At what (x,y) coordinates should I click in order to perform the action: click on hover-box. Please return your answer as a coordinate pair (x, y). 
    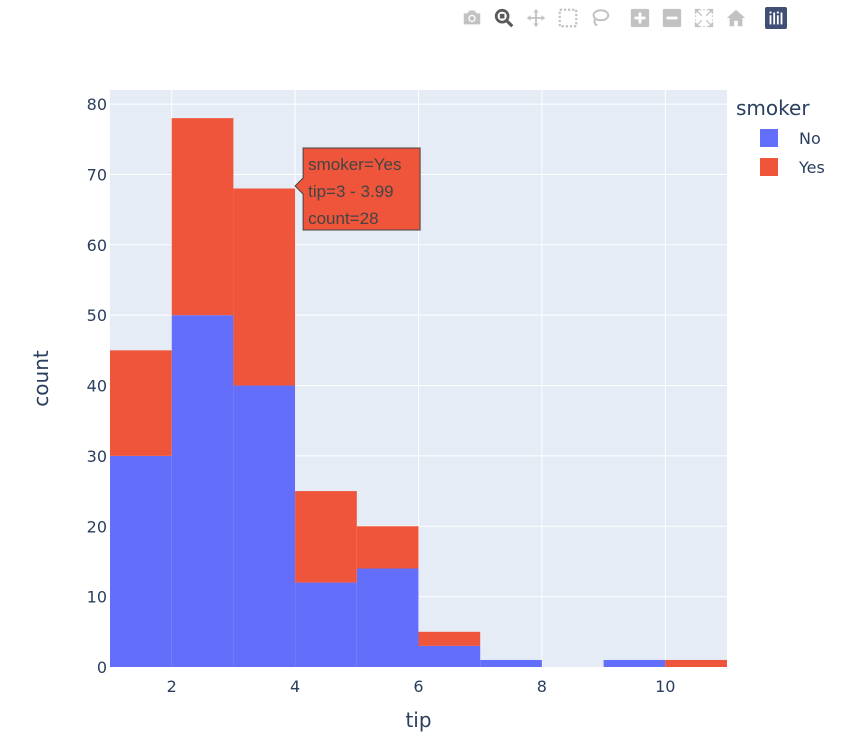
    Looking at the image, I should click on (357, 189).